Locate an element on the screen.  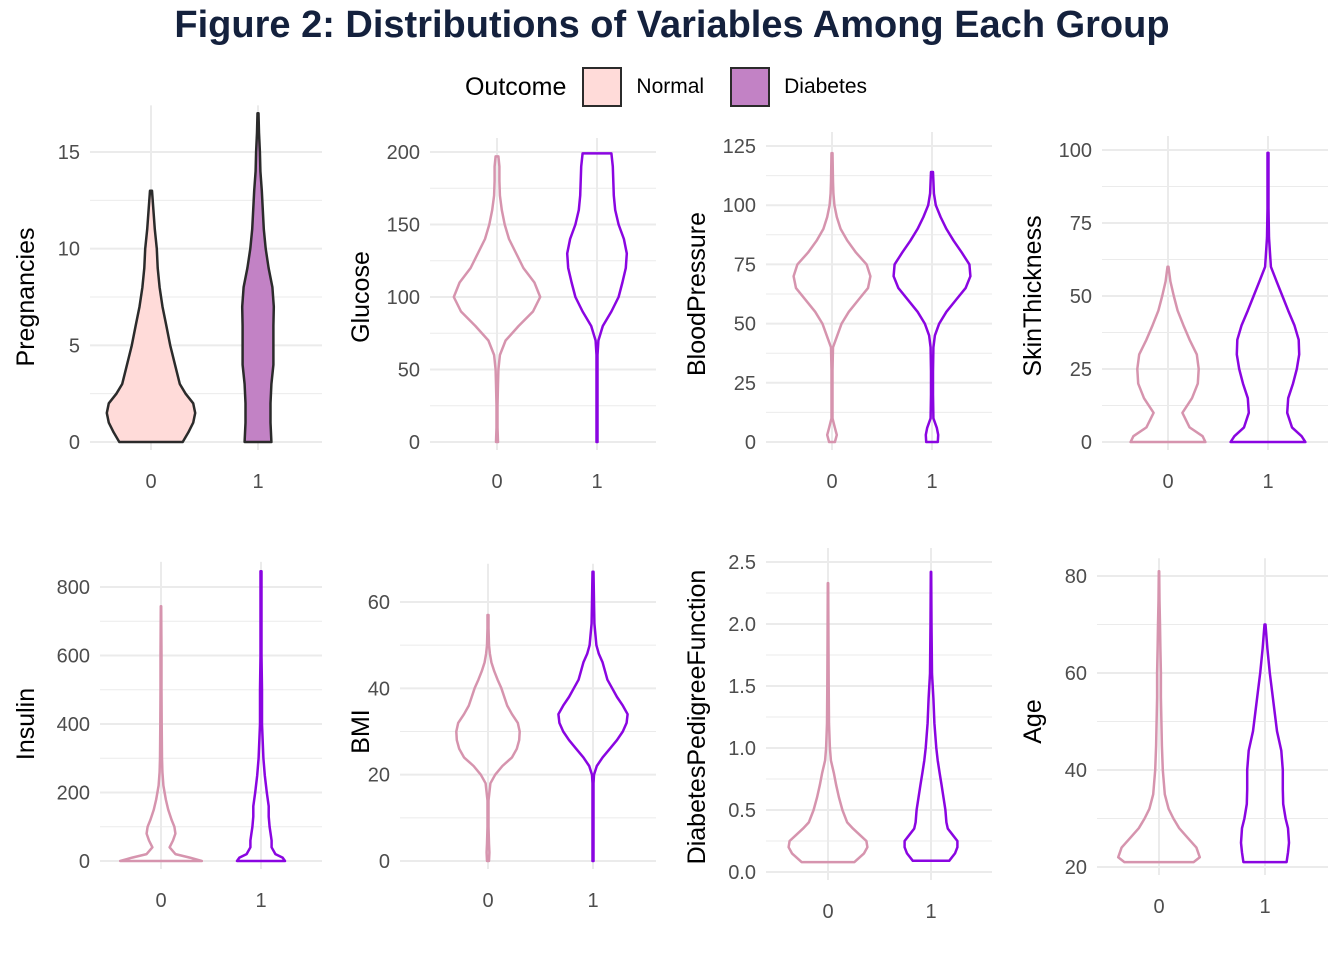
legend-label-normal: Normal is located at coordinates (670, 86).